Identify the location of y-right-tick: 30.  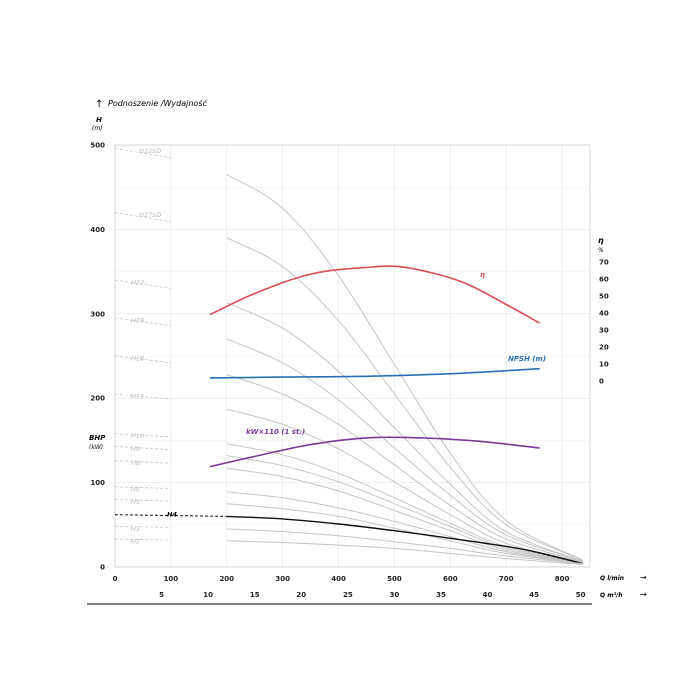
(604, 331).